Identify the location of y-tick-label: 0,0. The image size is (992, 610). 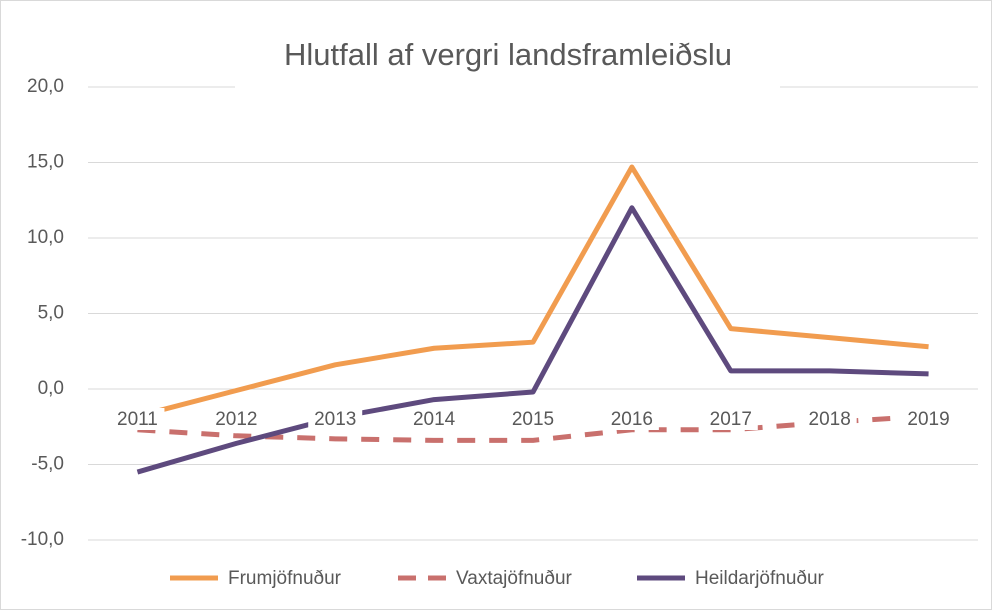
(51, 388).